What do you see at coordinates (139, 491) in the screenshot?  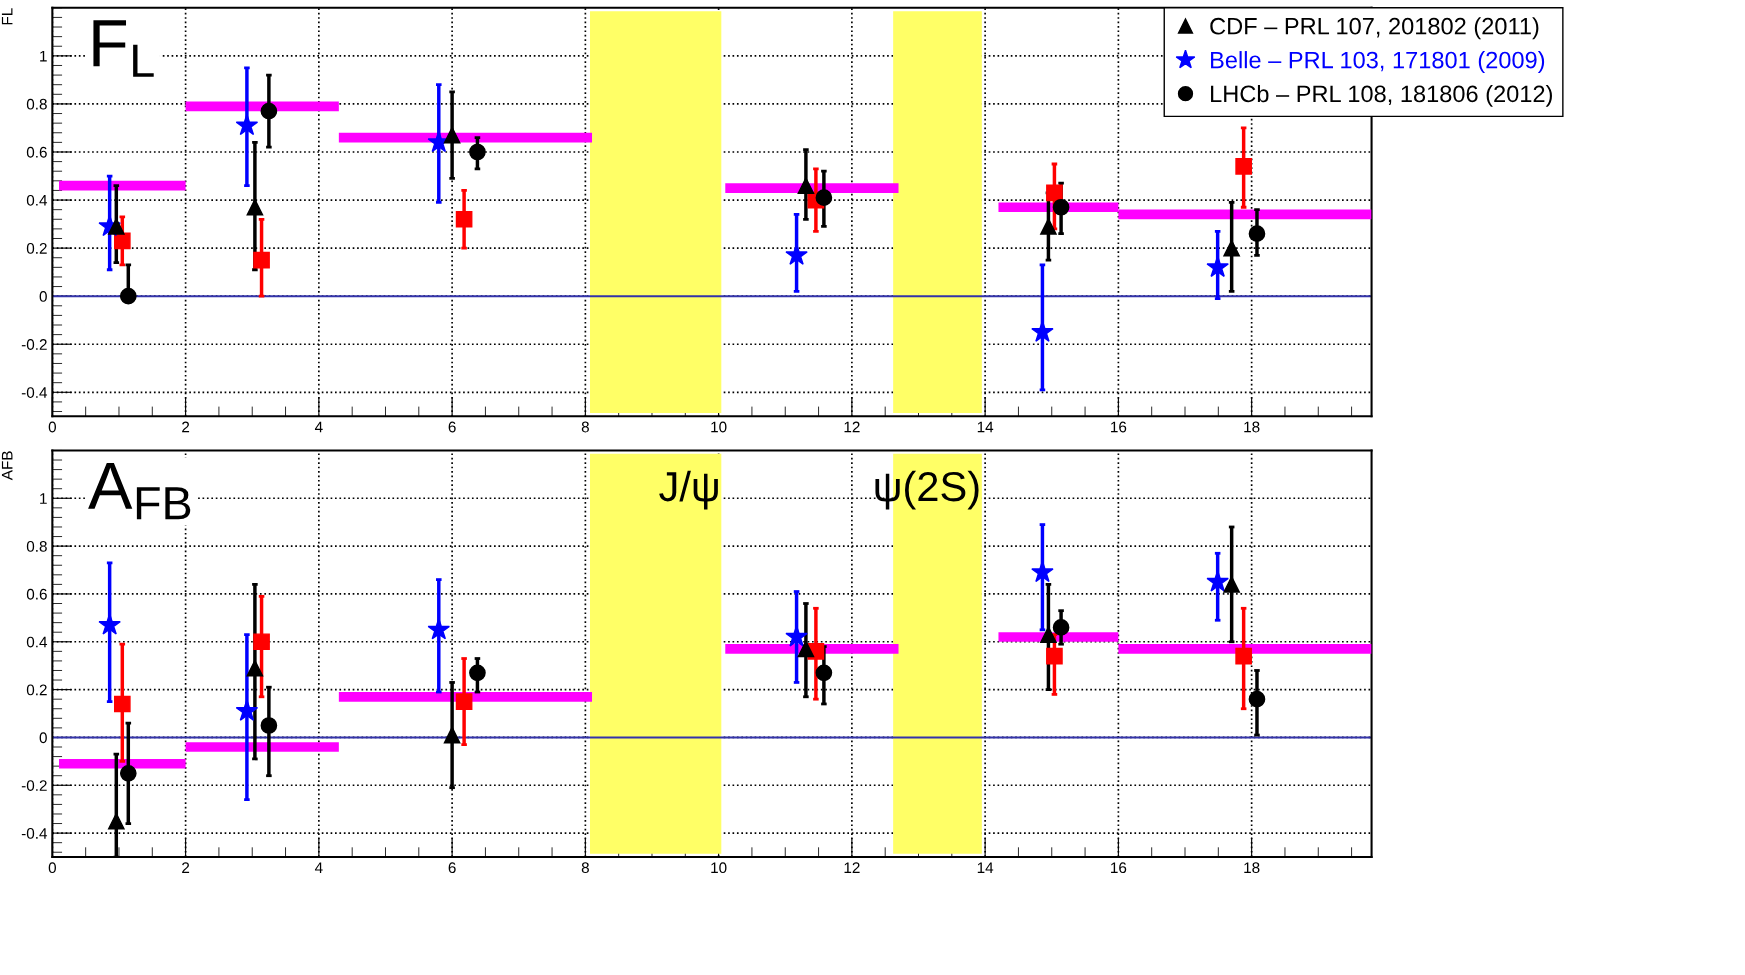 I see `chart-title: A$_{FB}$` at bounding box center [139, 491].